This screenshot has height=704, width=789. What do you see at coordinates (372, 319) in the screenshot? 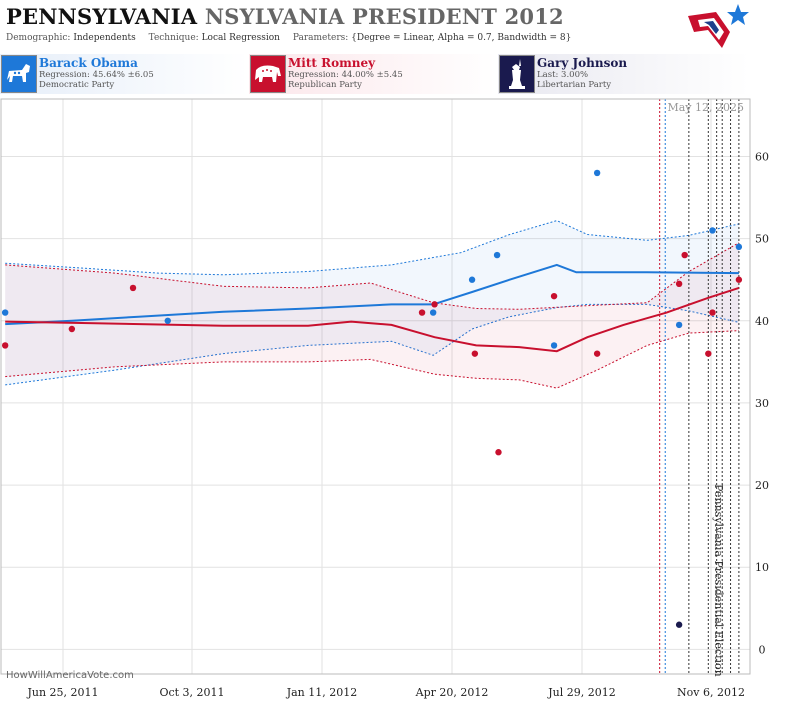
I see `trend-line` at bounding box center [372, 319].